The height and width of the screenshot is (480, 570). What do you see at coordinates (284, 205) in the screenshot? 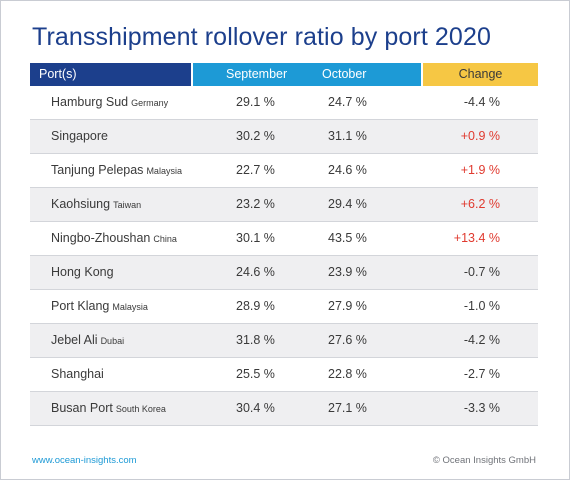
I see `table-row: Kaohsiung Taiwan 23.2 % 29.4 % +6.2 %` at bounding box center [284, 205].